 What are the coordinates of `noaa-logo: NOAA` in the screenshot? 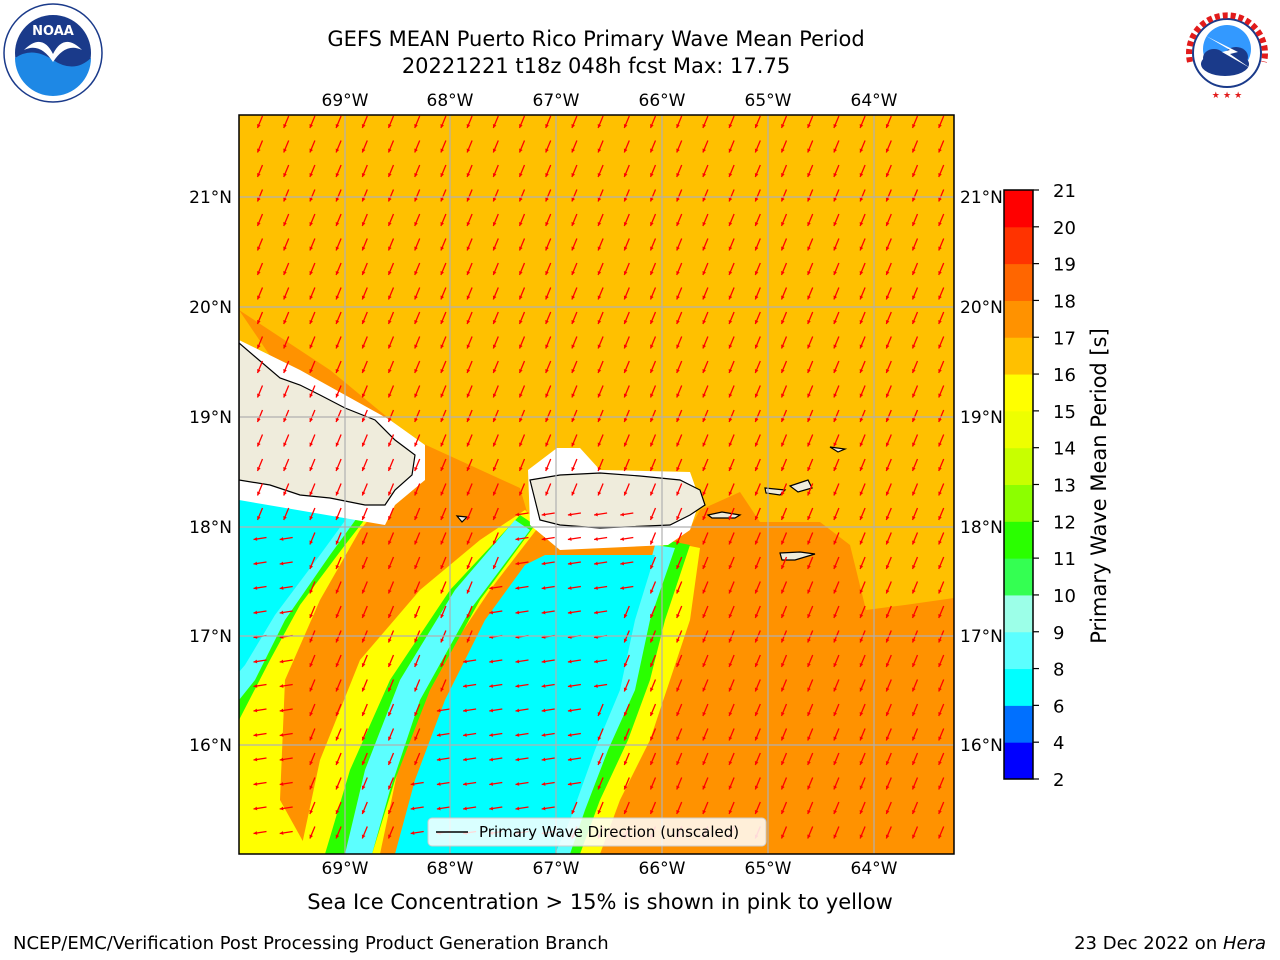 It's located at (53, 53).